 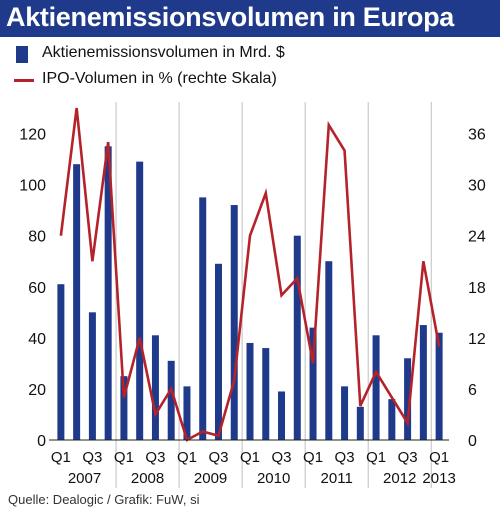 What do you see at coordinates (22, 54) in the screenshot?
I see `legend-bar-swatch` at bounding box center [22, 54].